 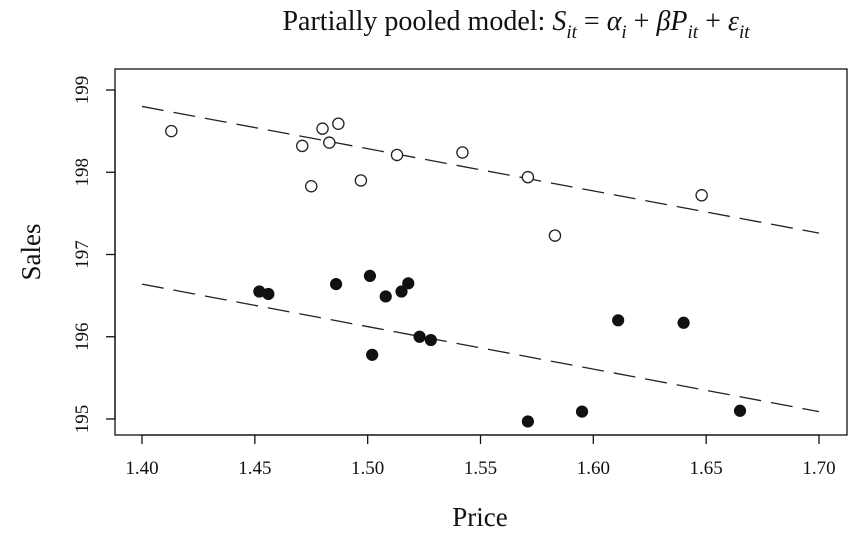 I want to click on x-tick-label: 1.45, so click(x=254, y=468).